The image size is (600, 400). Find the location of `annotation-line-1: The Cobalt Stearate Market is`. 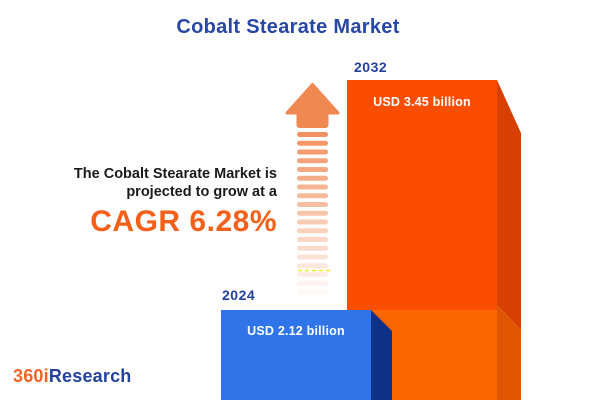

annotation-line-1: The Cobalt Stearate Market is is located at coordinates (175, 174).